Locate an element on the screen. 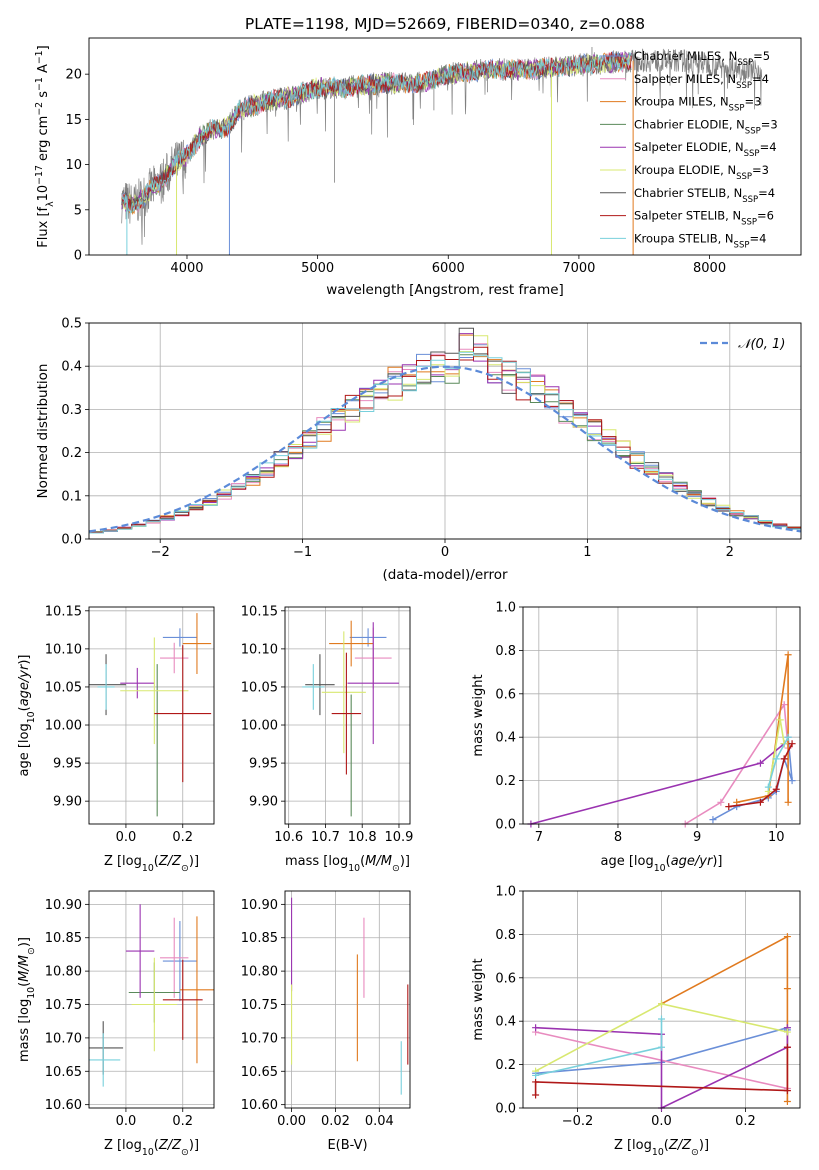 The width and height of the screenshot is (819, 1170). spectrum-ylabel-part: Flux [f is located at coordinates (43, 226).